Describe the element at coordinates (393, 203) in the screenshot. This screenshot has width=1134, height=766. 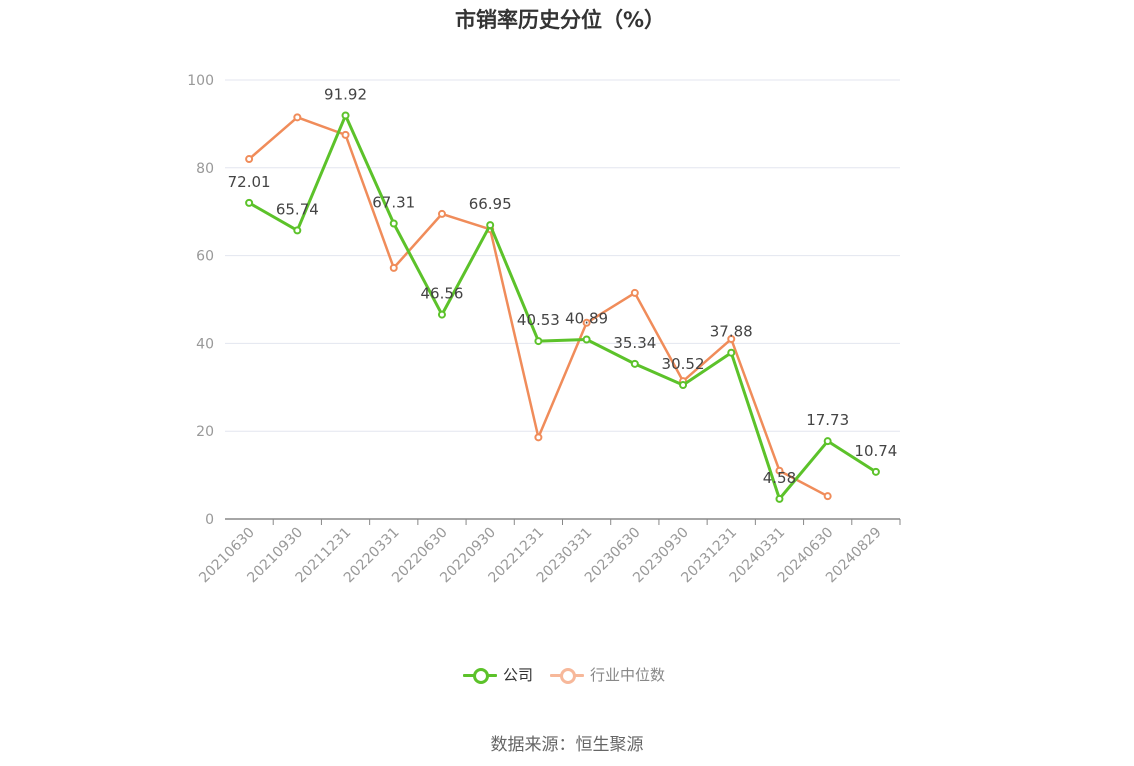
I see `data-label: 67.31` at that location.